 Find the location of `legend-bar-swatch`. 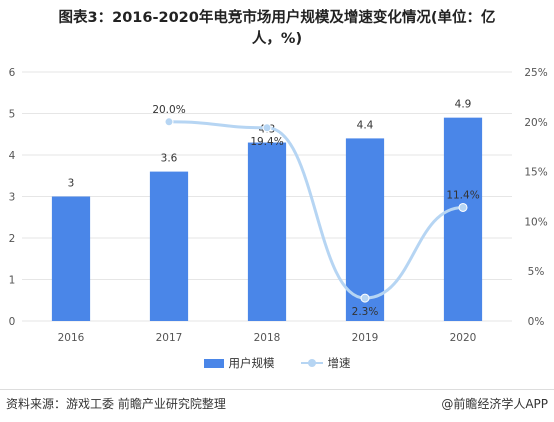

legend-bar-swatch is located at coordinates (213, 363).